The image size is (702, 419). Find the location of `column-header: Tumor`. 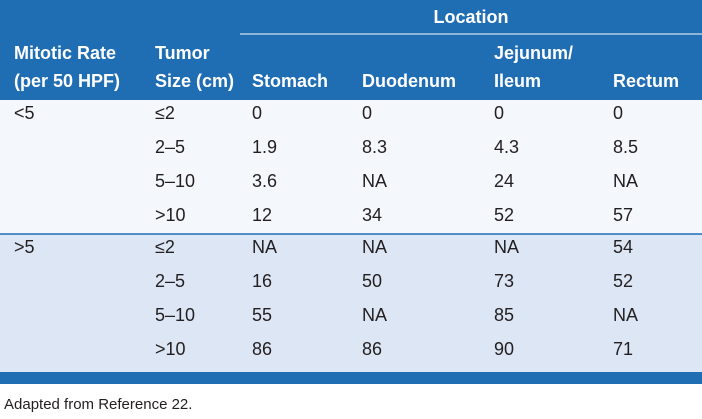

column-header: Tumor is located at coordinates (182, 53).